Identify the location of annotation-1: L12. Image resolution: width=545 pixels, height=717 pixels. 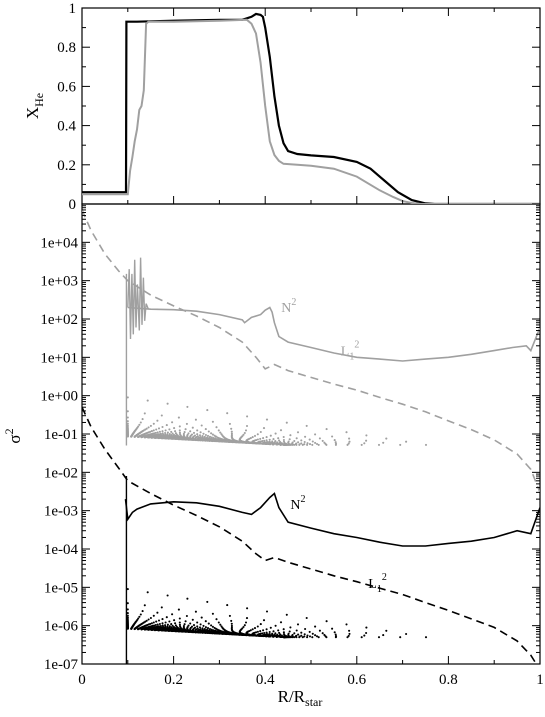
(350, 351).